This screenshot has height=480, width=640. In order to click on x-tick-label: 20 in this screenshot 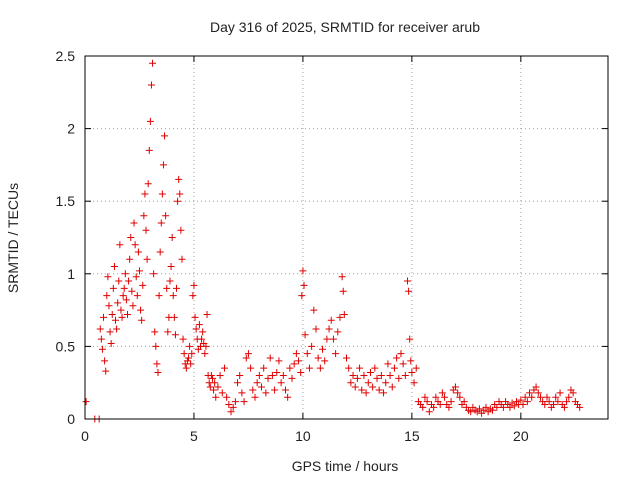, I will do `click(521, 436)`.